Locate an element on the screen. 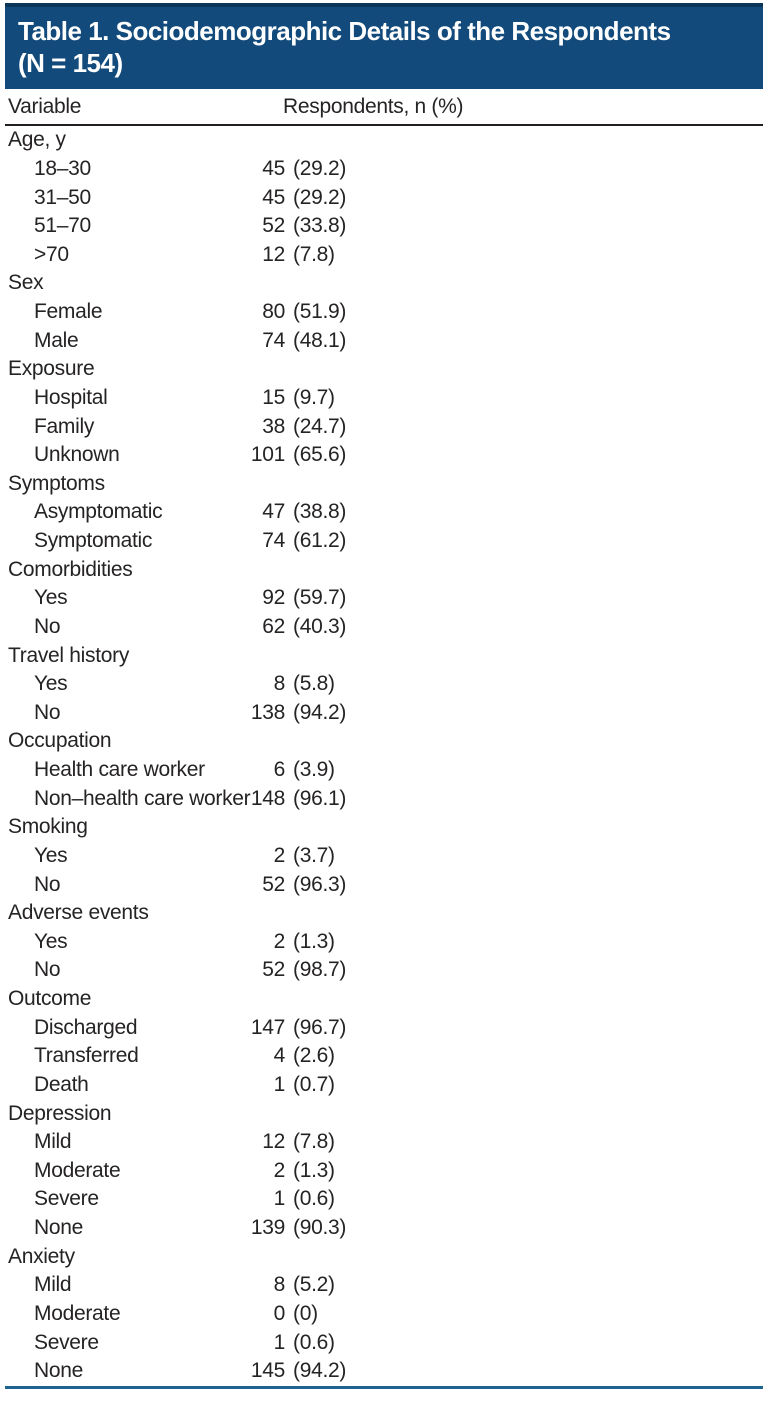  row-percent: (51.9) is located at coordinates (320, 312).